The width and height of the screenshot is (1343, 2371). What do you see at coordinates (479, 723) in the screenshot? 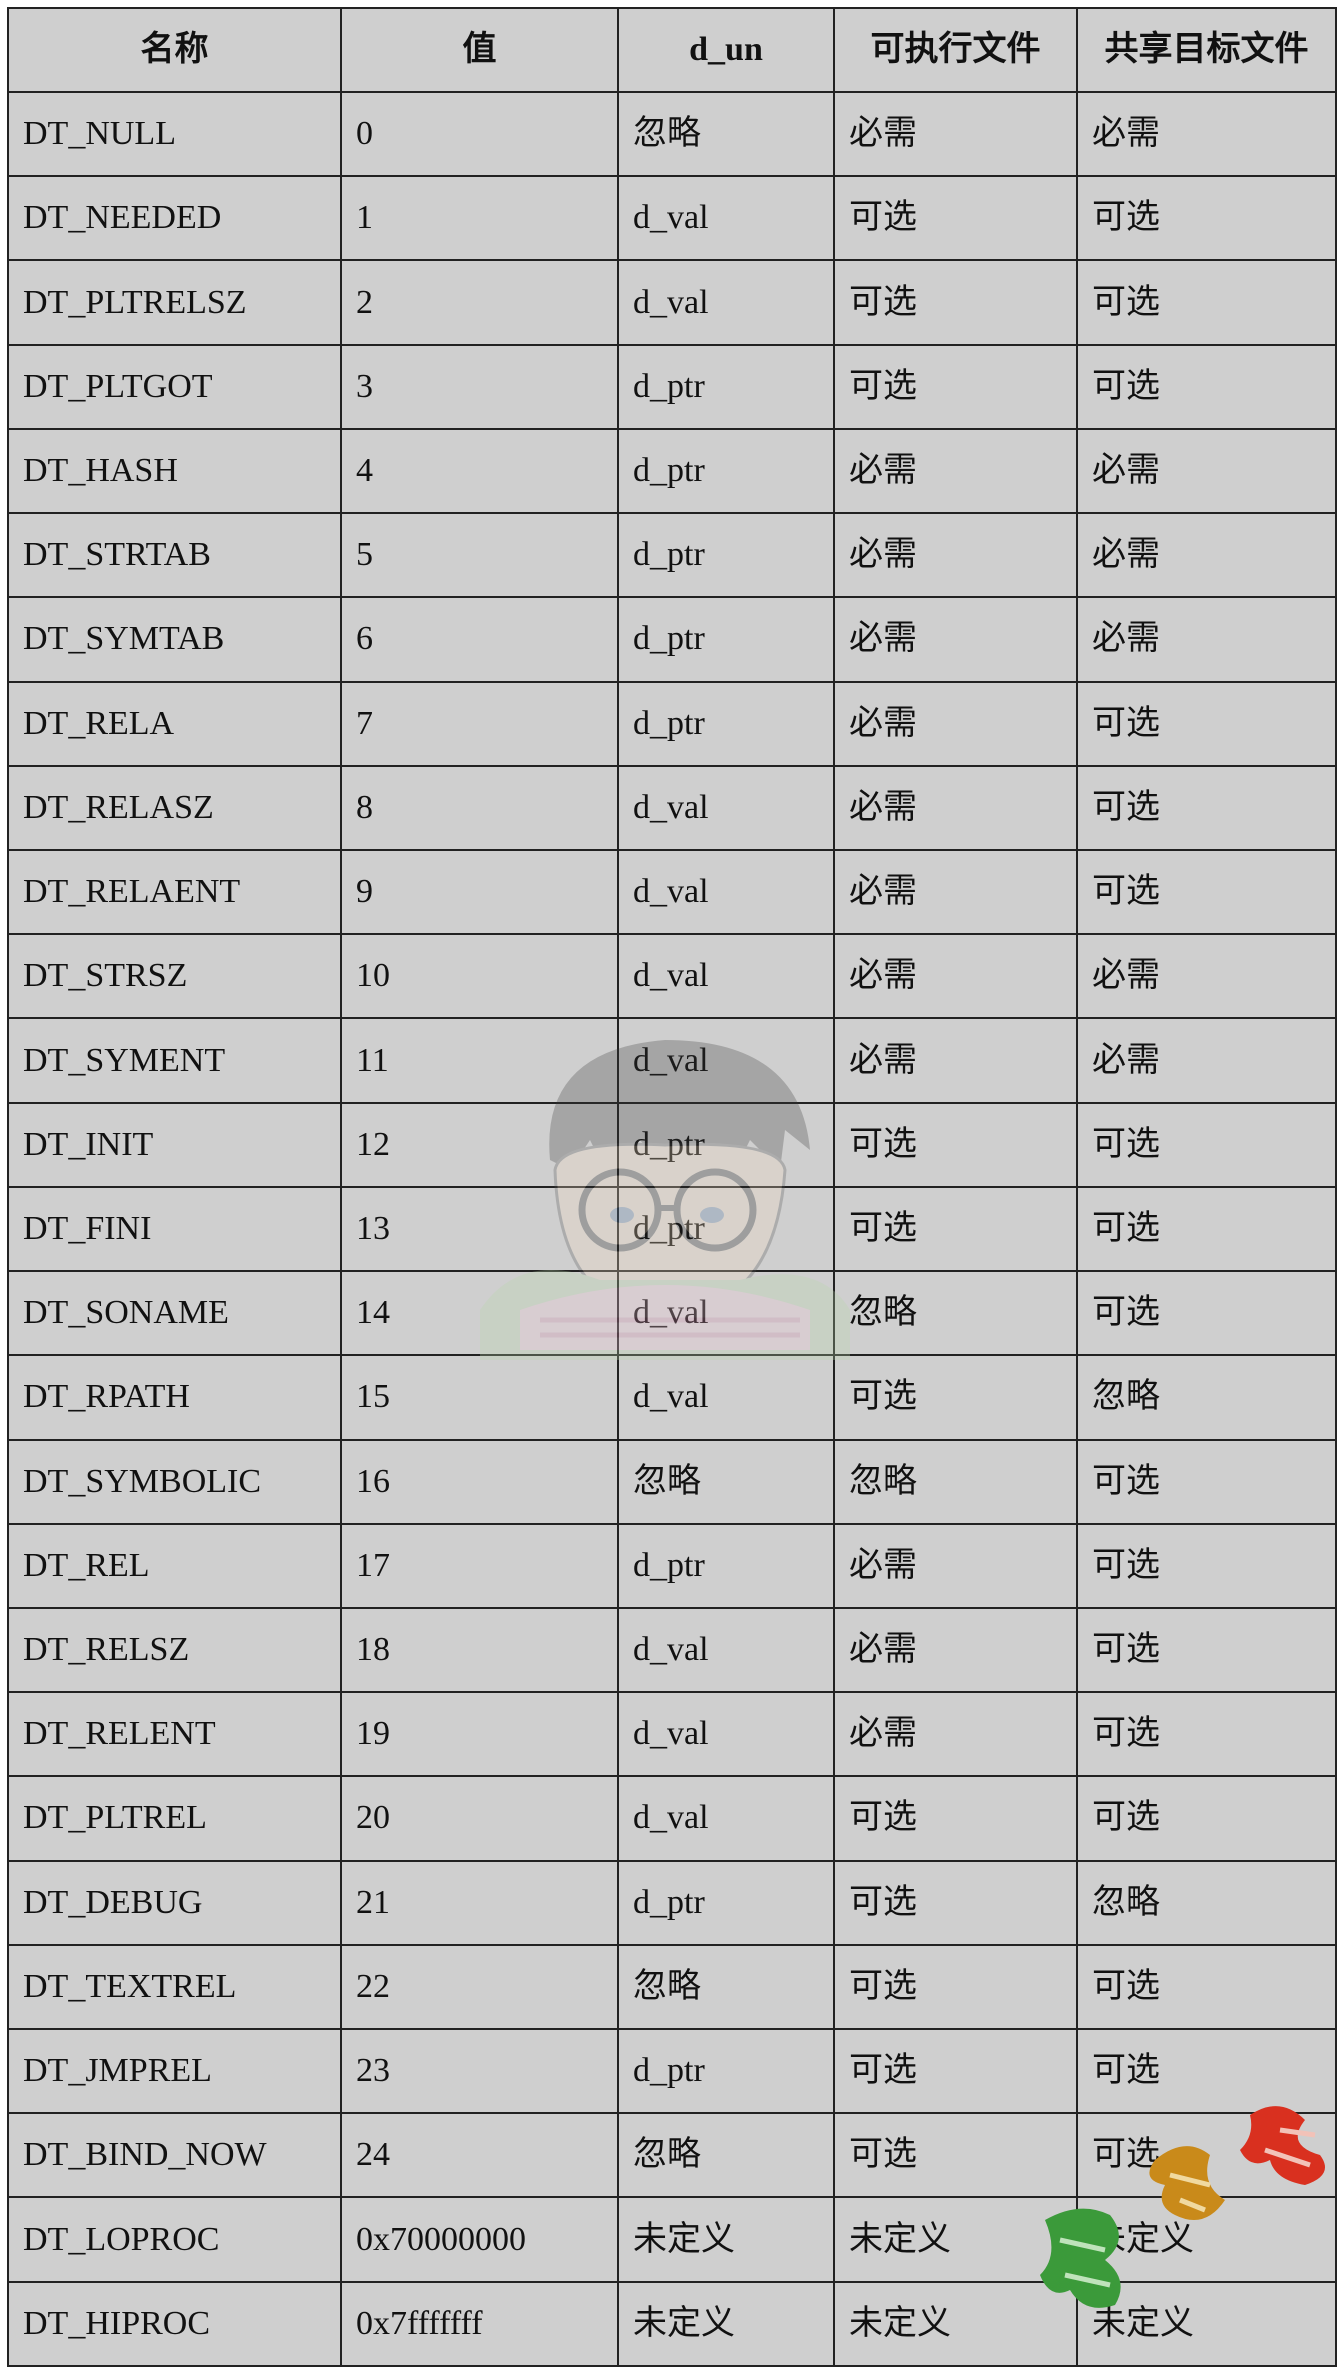
I see `cell-value: 7` at bounding box center [479, 723].